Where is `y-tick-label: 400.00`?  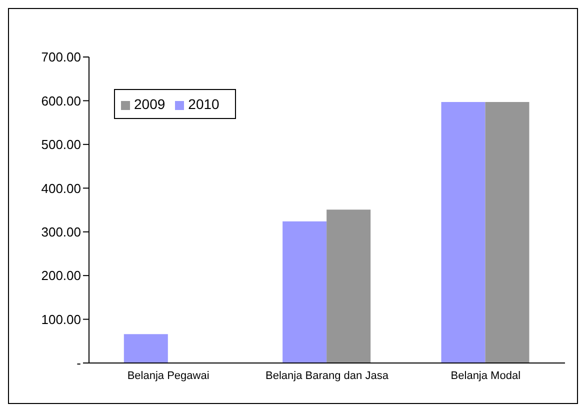
y-tick-label: 400.00 is located at coordinates (61, 188).